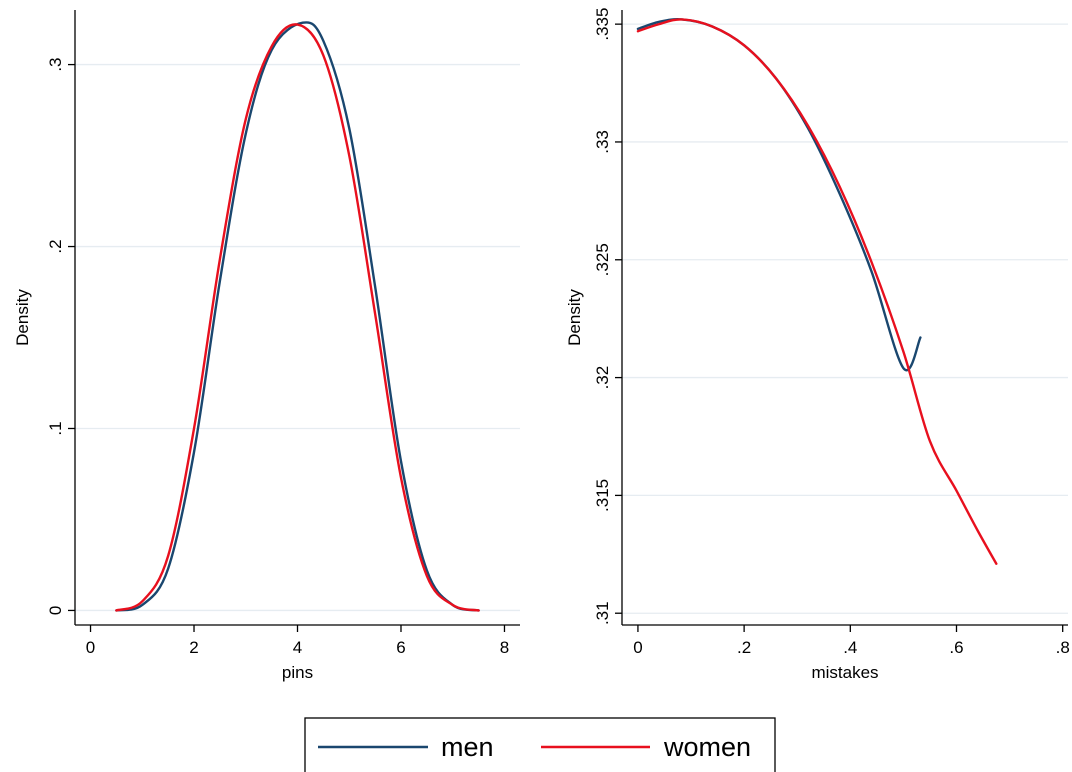  I want to click on y-tick-label: .335, so click(602, 24).